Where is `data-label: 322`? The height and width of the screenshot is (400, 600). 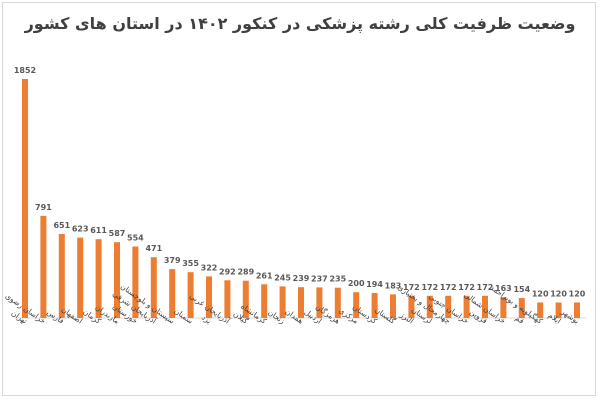
data-label: 322 is located at coordinates (209, 267).